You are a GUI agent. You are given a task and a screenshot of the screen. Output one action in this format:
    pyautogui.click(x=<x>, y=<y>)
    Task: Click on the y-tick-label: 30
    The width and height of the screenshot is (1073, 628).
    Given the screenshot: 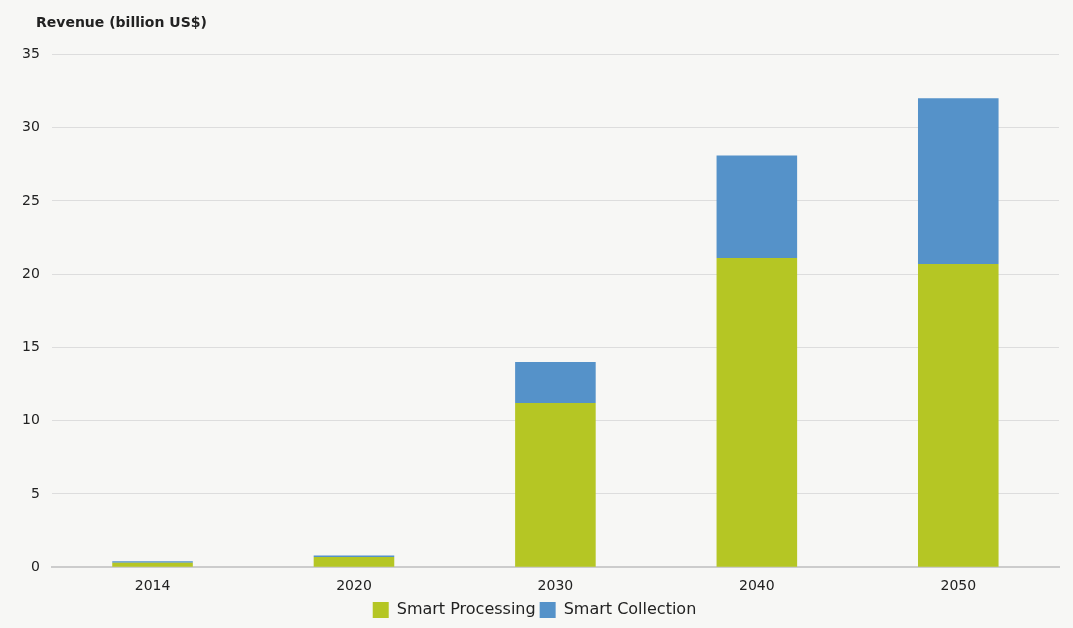 What is the action you would take?
    pyautogui.click(x=30, y=126)
    